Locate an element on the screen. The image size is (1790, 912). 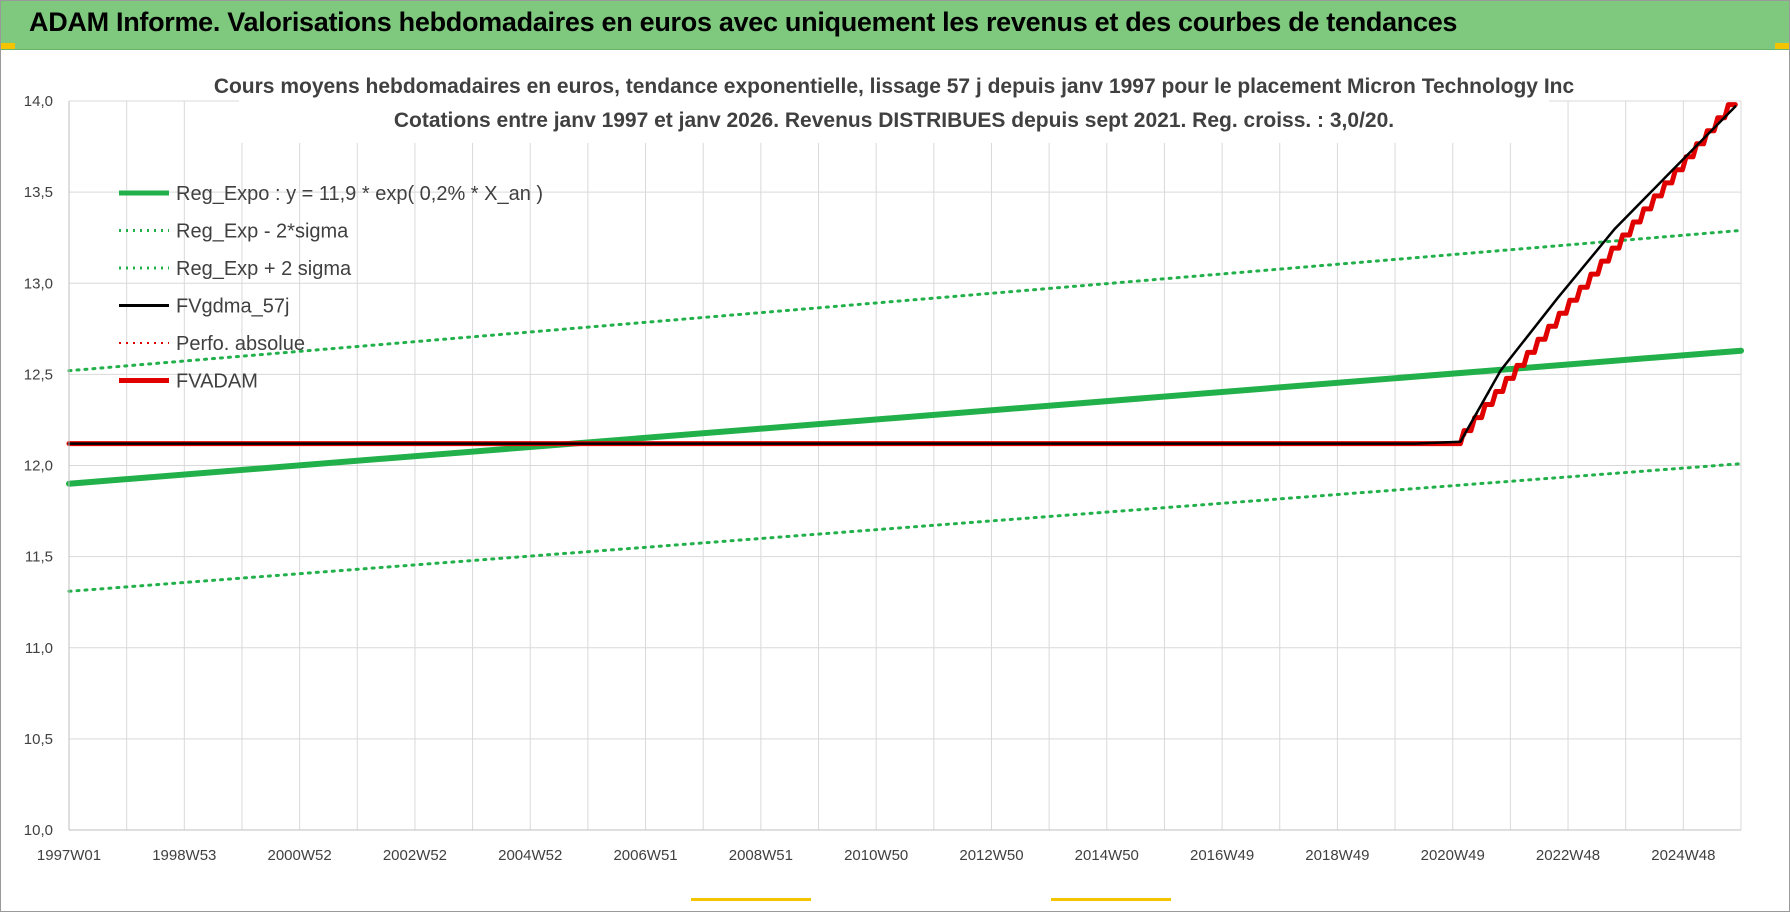
x-tick-label: 2012W50 is located at coordinates (991, 855).